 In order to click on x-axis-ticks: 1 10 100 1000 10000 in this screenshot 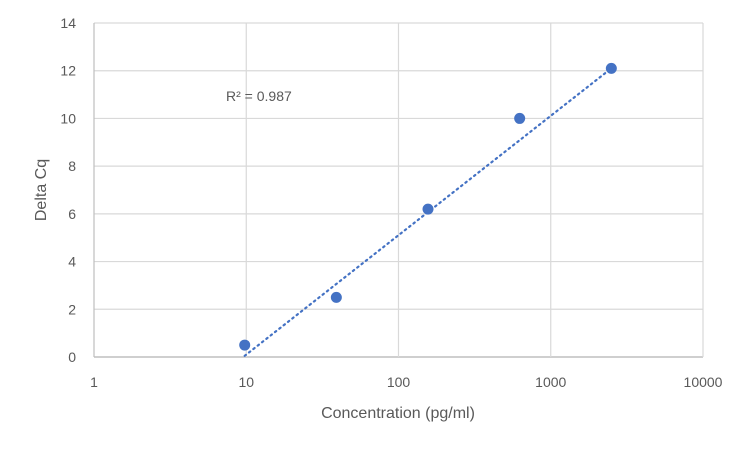, I will do `click(406, 382)`.